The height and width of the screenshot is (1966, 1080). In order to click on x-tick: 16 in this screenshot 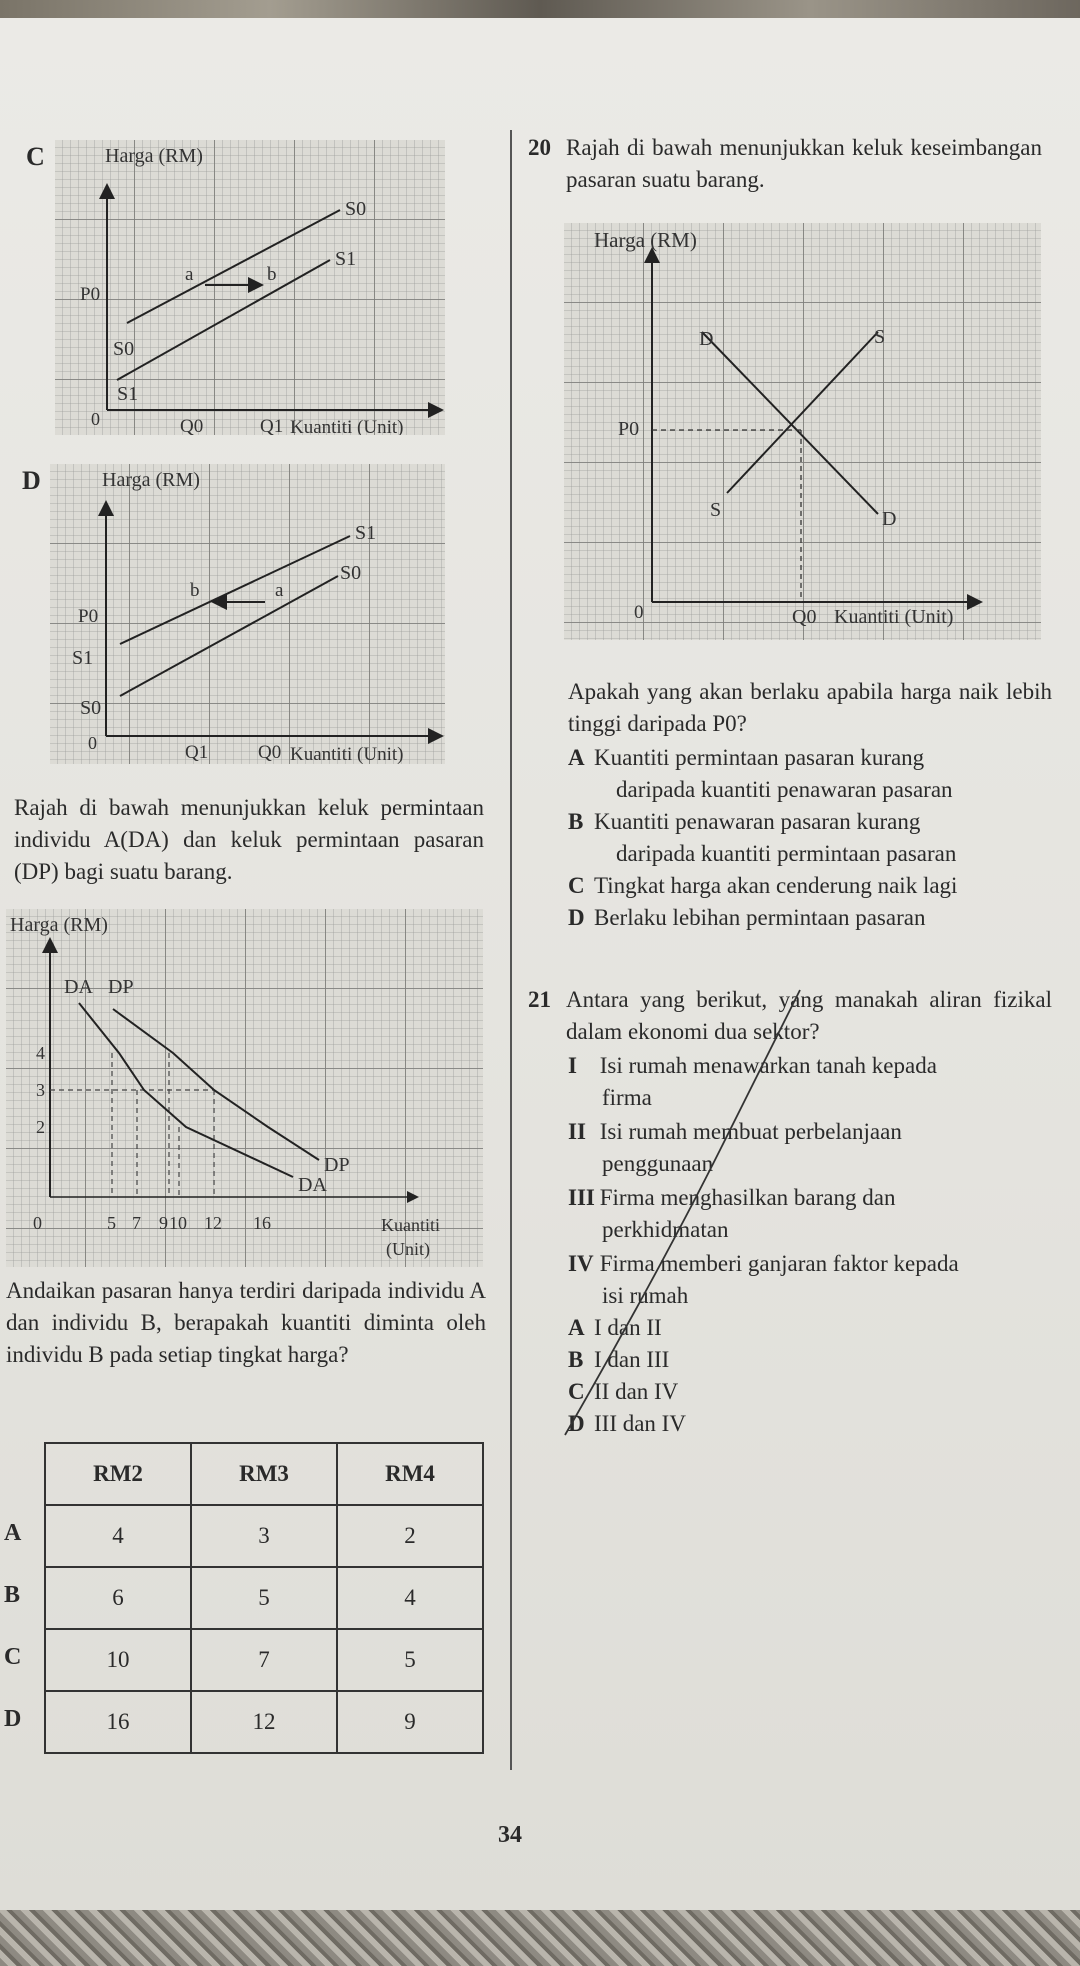, I will do `click(262, 1223)`.